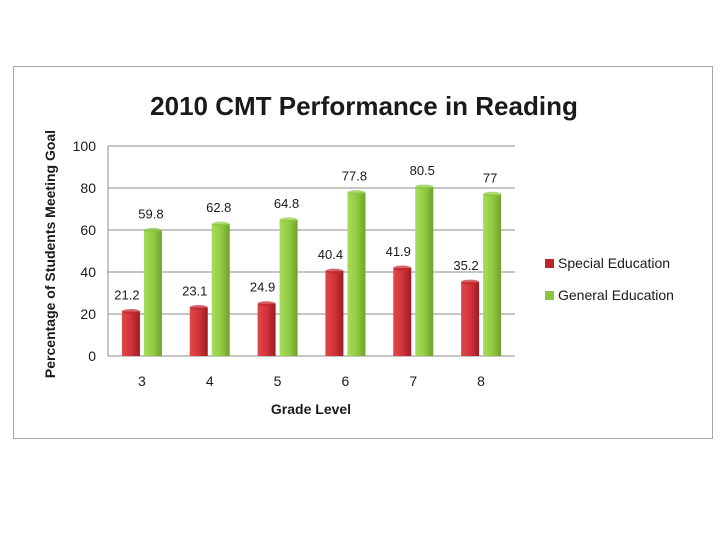 The width and height of the screenshot is (720, 540). I want to click on x-axis-title: Grade Level, so click(311, 409).